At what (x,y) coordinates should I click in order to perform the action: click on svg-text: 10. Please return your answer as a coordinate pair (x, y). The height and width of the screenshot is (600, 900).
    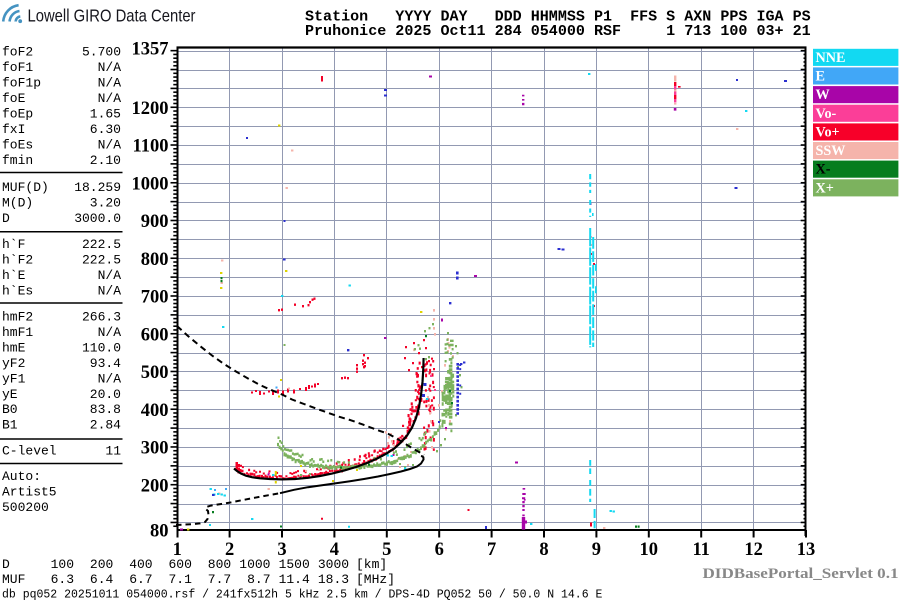
    Looking at the image, I should click on (649, 550).